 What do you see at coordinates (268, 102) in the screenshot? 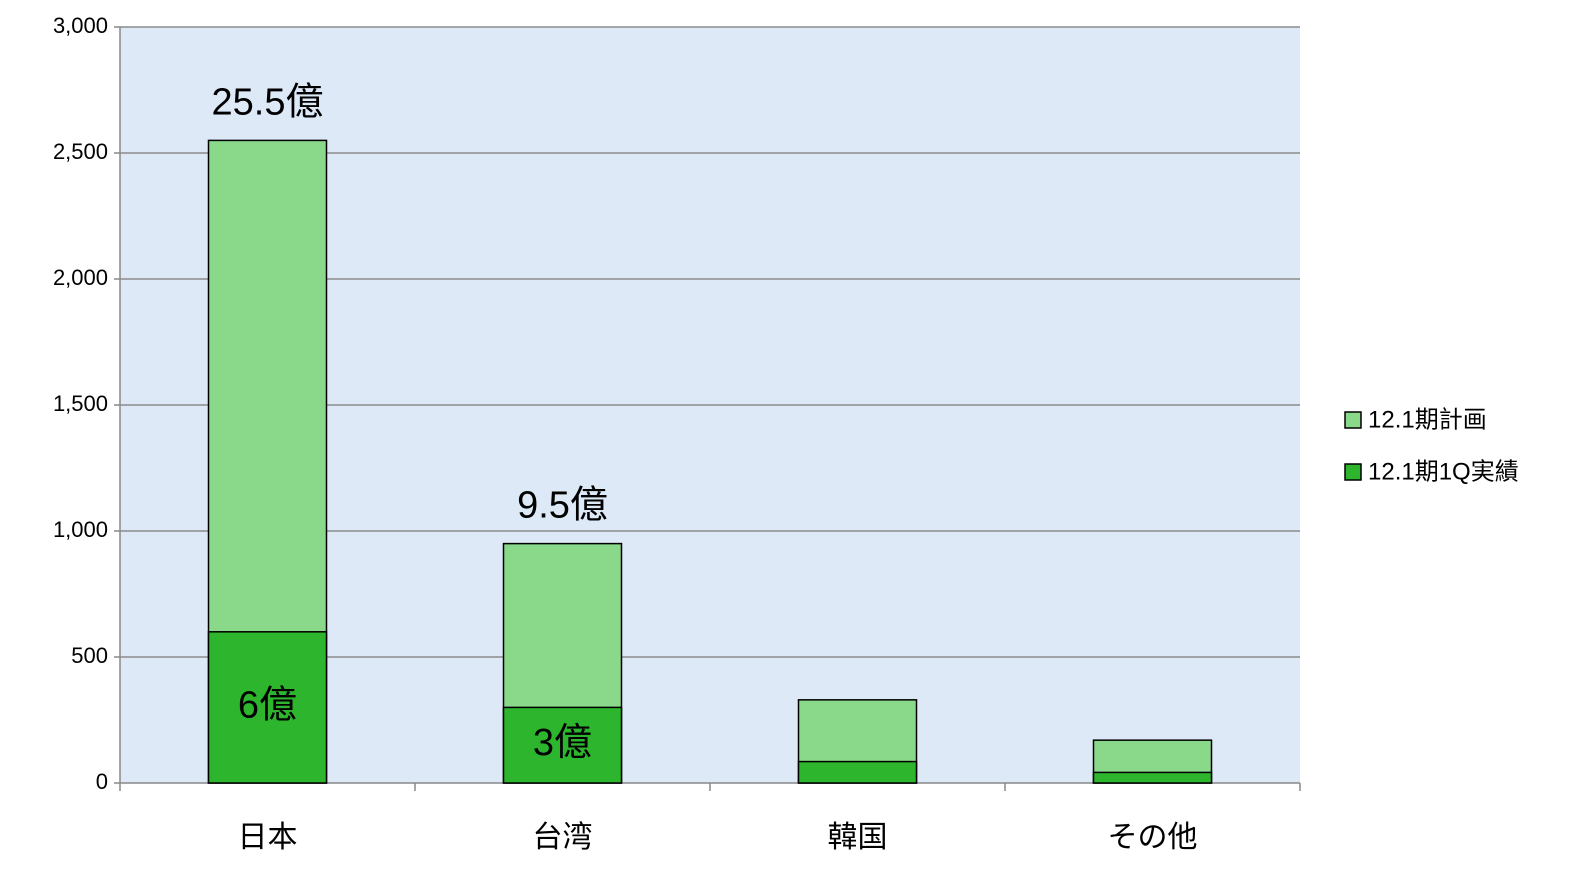
I see `data-label: 25.5億` at bounding box center [268, 102].